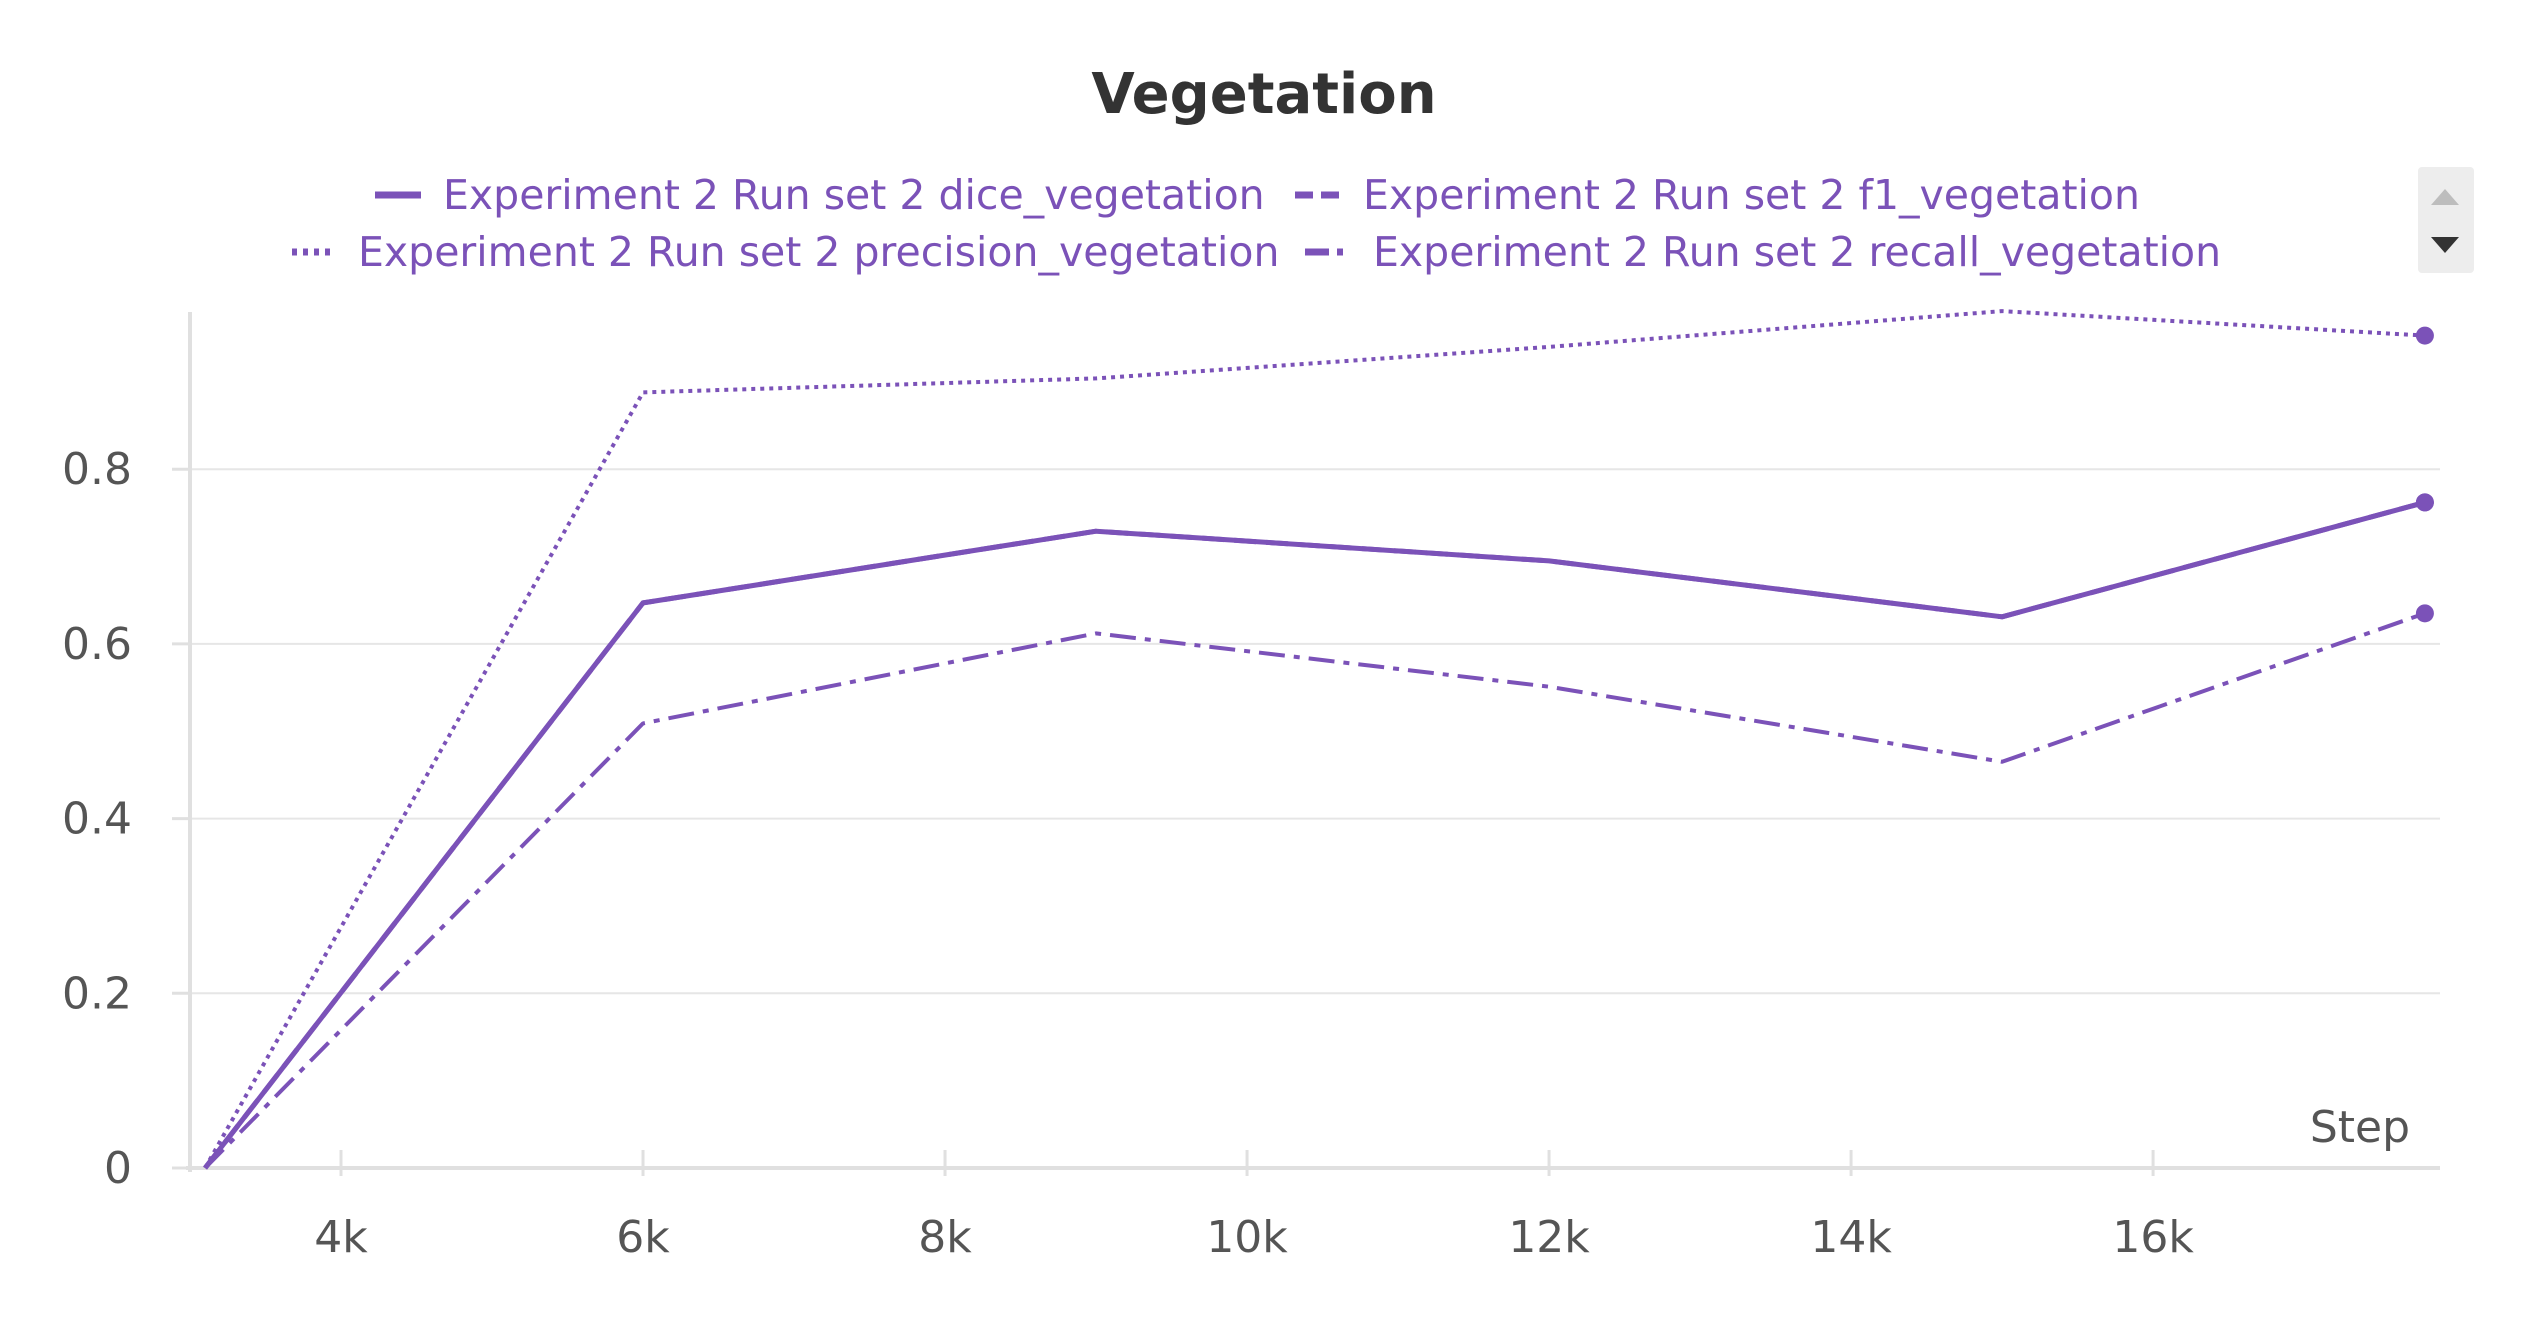  Describe the element at coordinates (398, 195) in the screenshot. I see `legend-swatch-solid` at that location.